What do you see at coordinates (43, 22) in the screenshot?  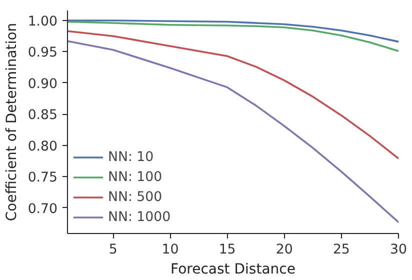 I see `y-tick-label: 1.00` at bounding box center [43, 22].